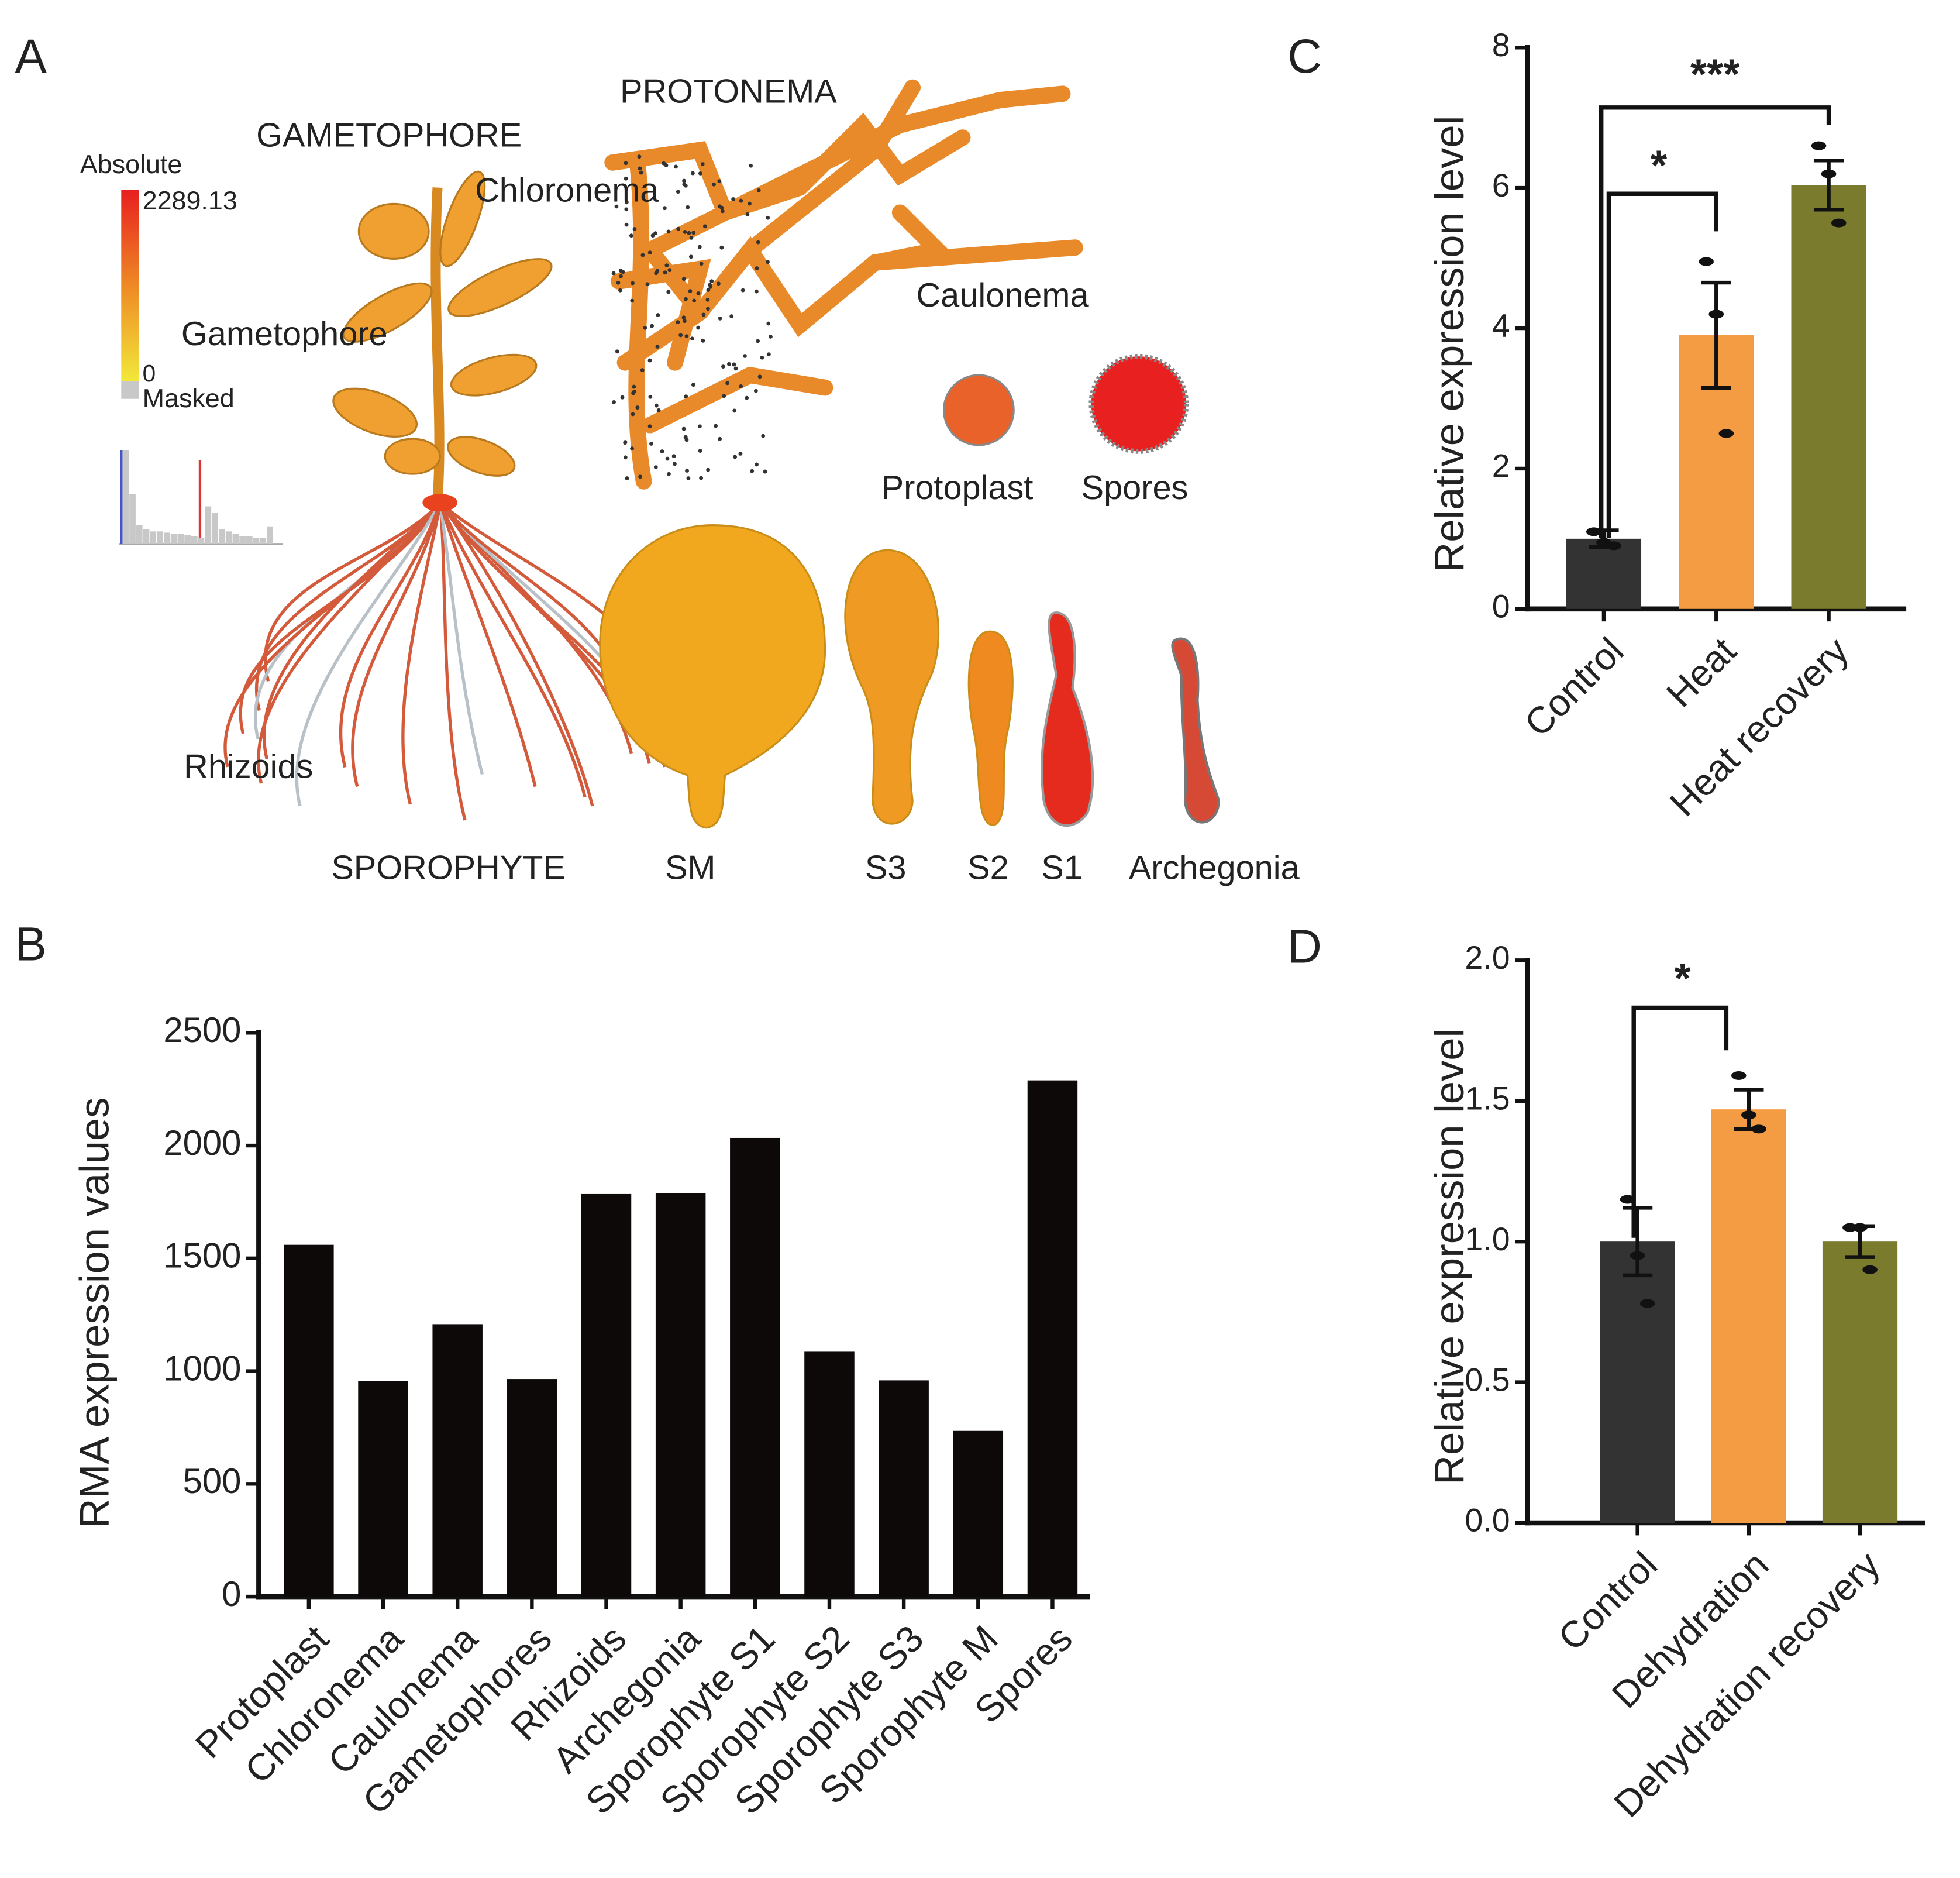 Image resolution: width=1960 pixels, height=1878 pixels. Describe the element at coordinates (1449, 1257) in the screenshot. I see `y-axis-label: Relative expression level` at that location.